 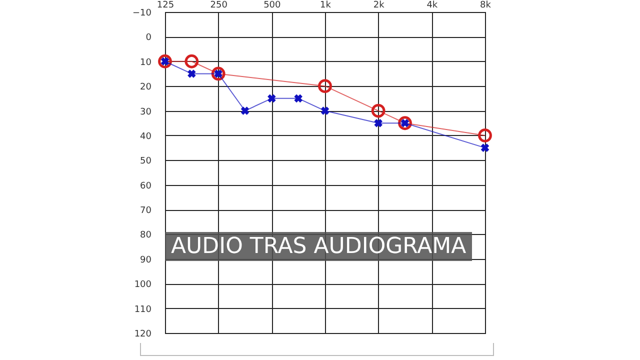 I want to click on y-tick-label: 120, so click(x=143, y=335).